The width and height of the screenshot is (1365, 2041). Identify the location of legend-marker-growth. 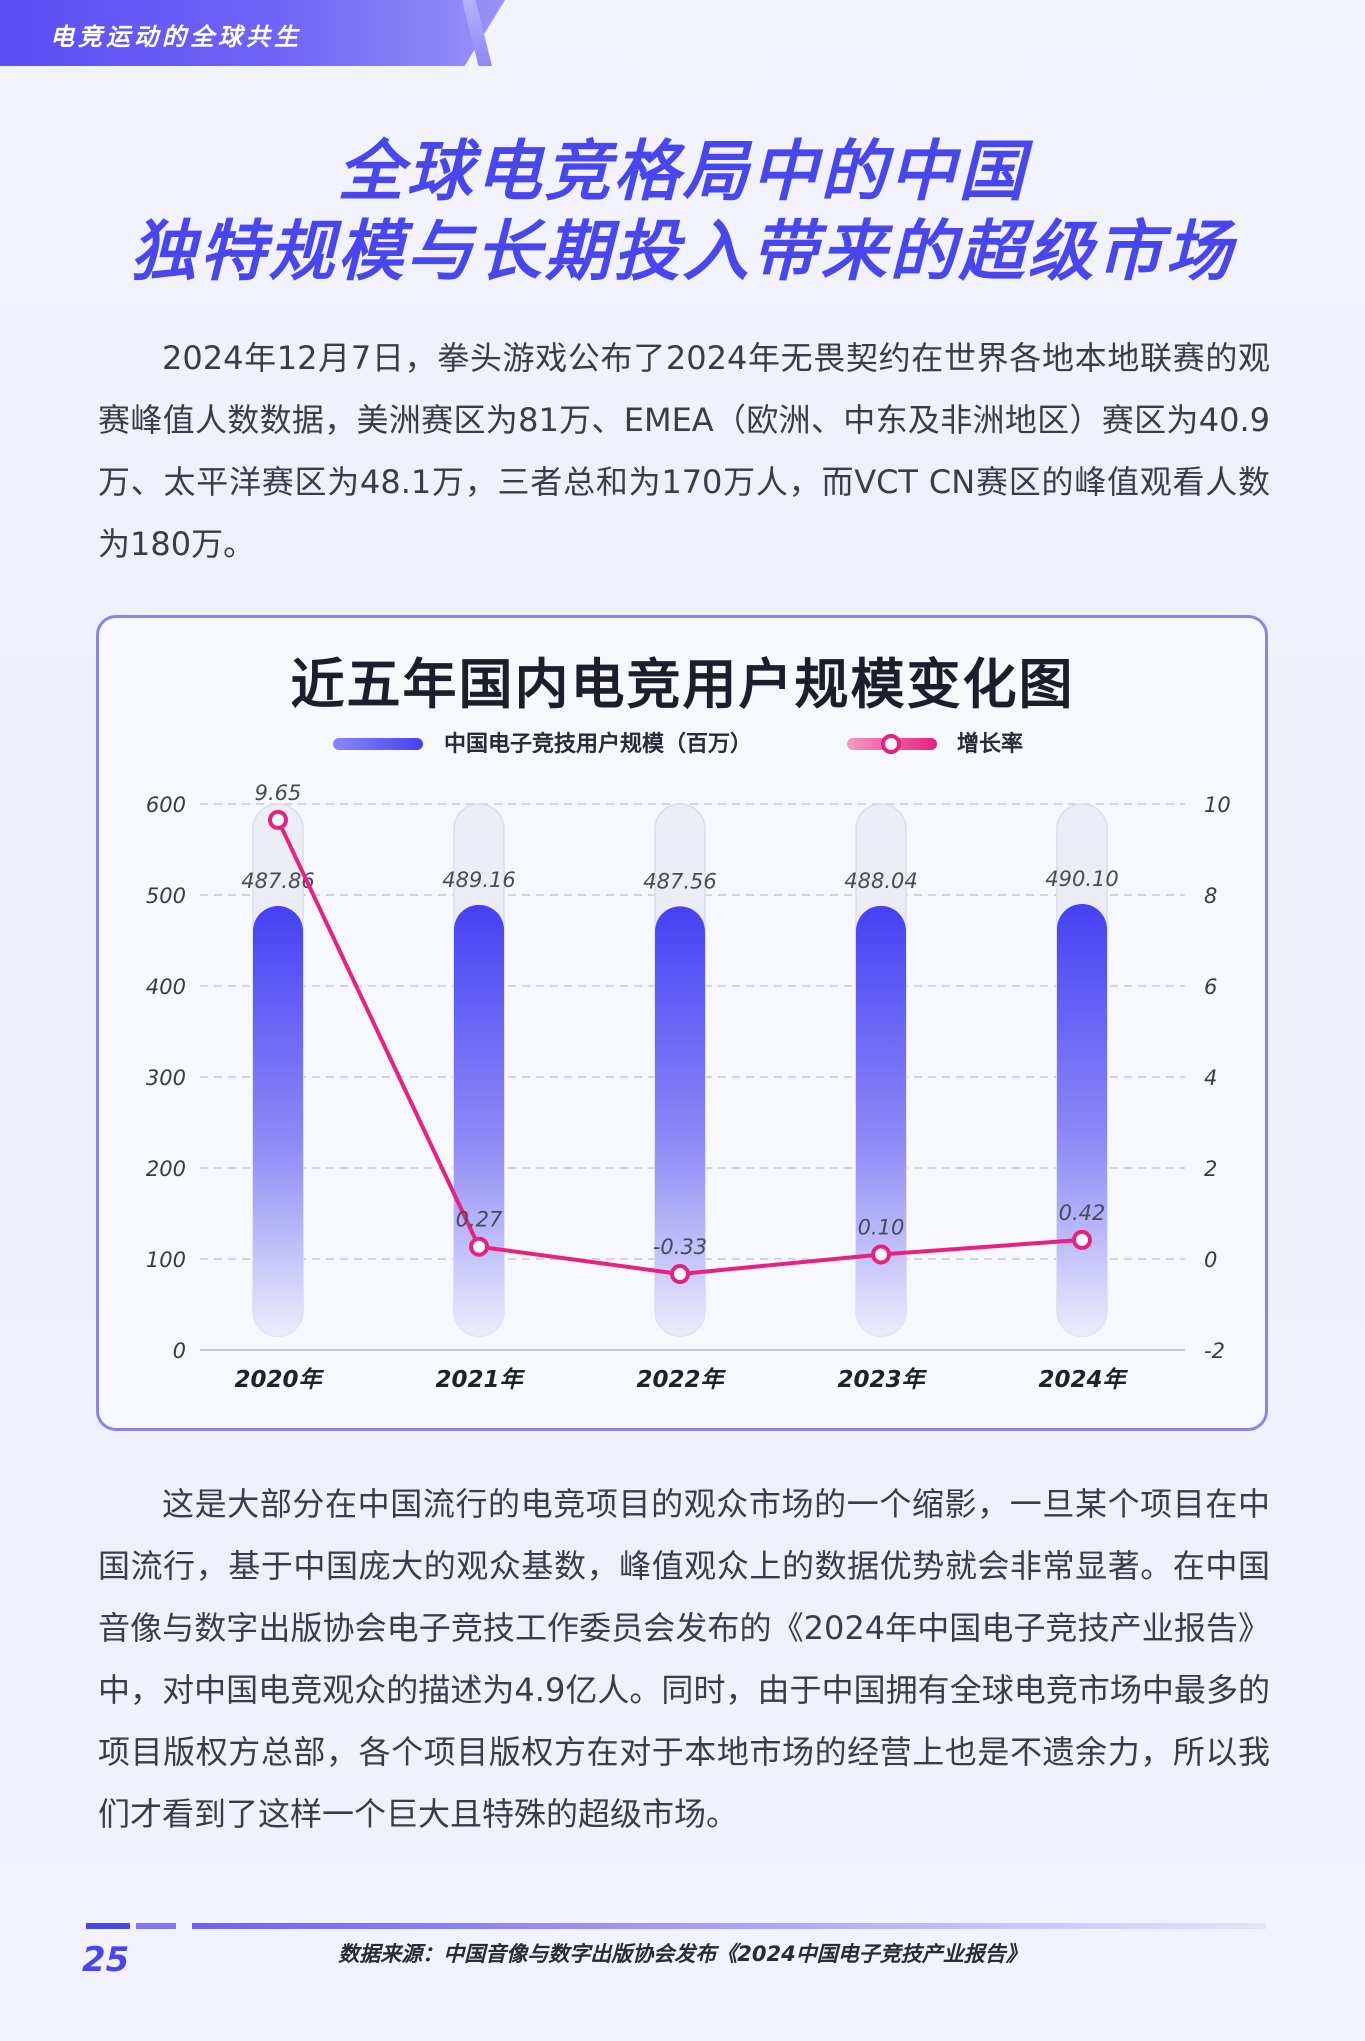
(891, 744).